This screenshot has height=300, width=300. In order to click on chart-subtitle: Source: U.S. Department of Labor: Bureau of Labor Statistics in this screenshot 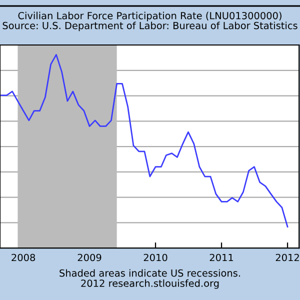, I will do `click(150, 27)`.